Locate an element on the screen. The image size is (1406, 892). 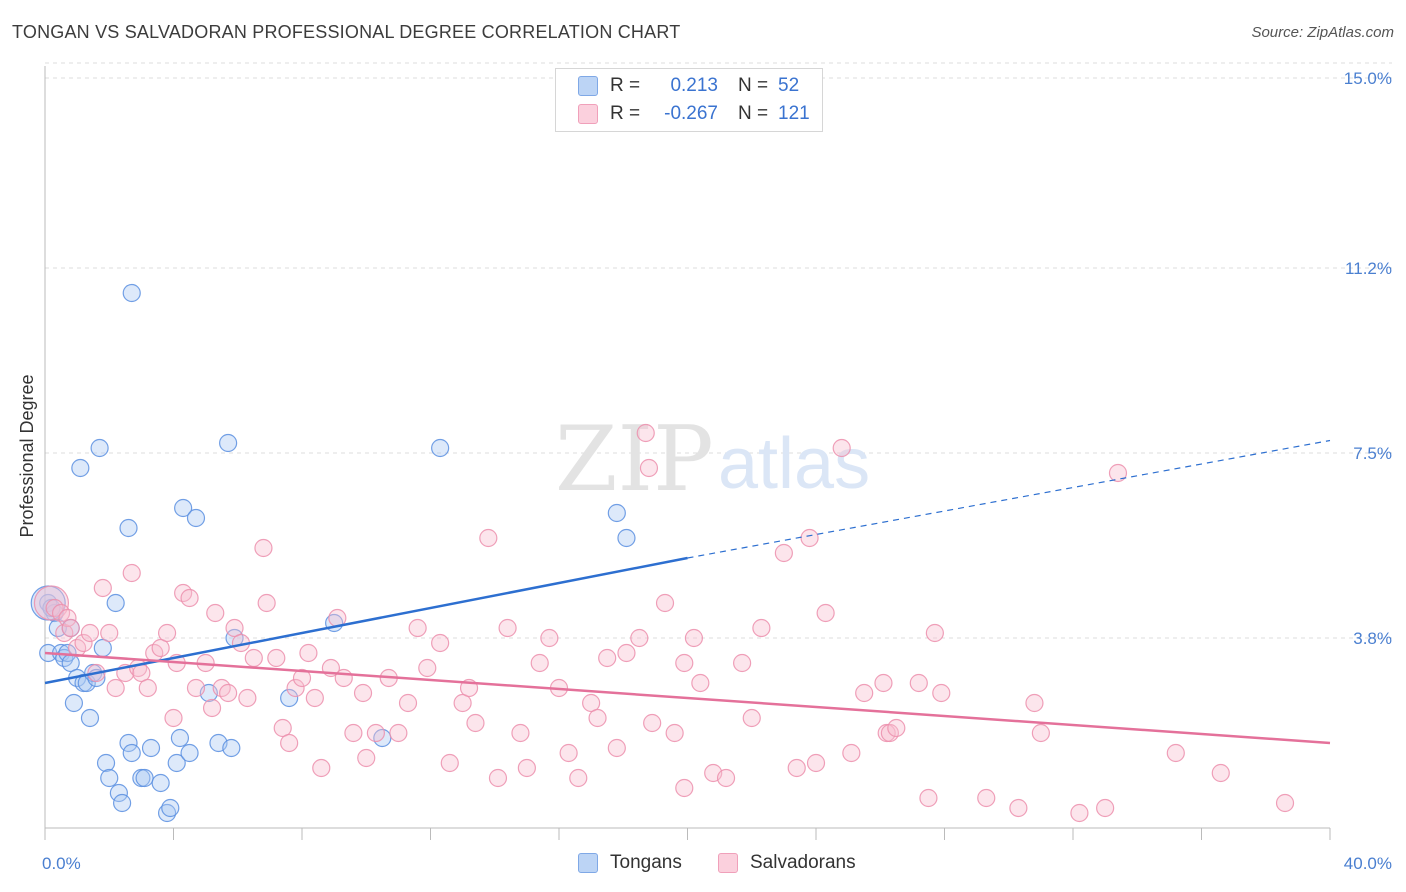
tongan-trend-extension is located at coordinates (1009, 499).